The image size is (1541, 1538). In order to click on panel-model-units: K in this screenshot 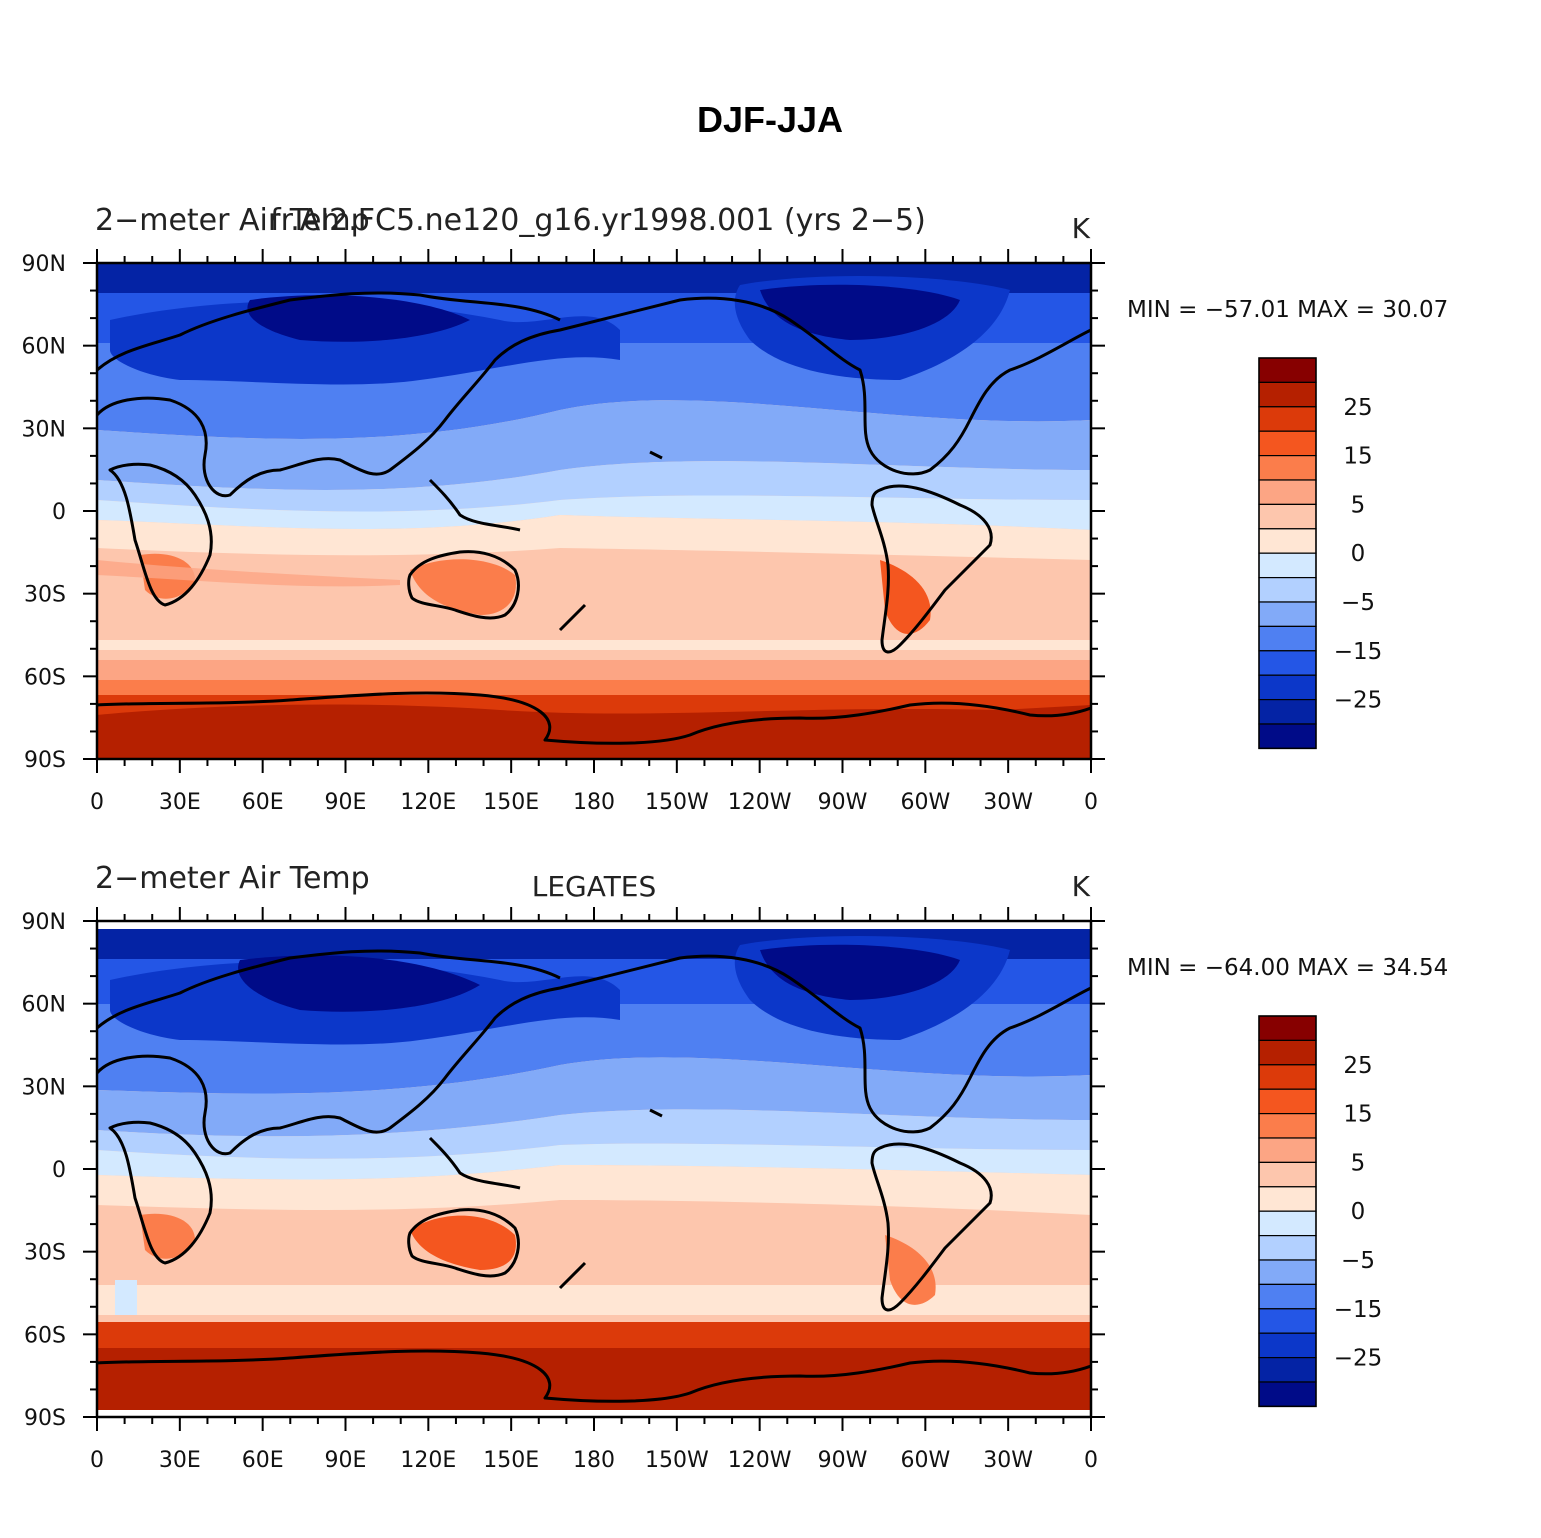, I will do `click(1081, 228)`.